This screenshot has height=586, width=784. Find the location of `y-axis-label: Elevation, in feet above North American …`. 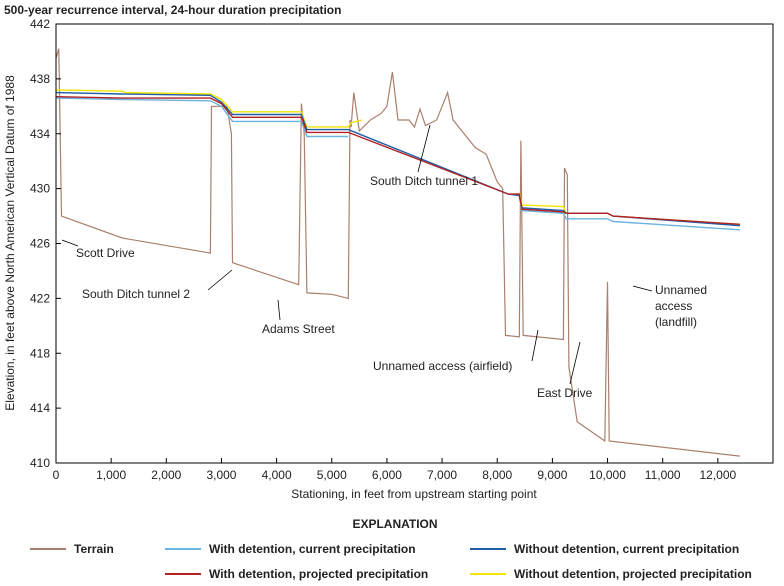

y-axis-label: Elevation, in feet above North American … is located at coordinates (10, 243).